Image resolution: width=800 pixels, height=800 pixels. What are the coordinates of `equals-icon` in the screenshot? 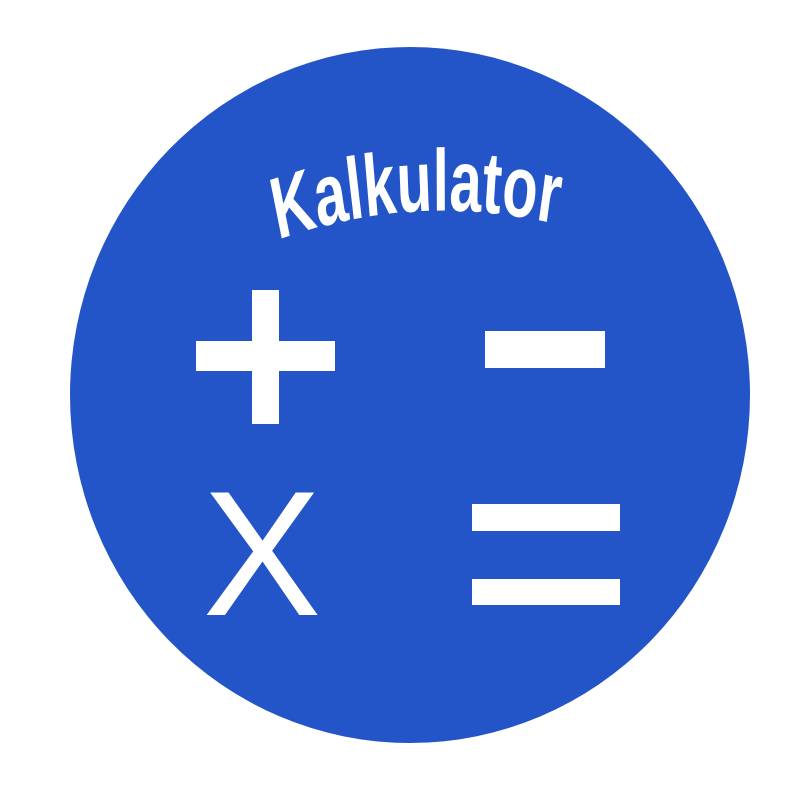 It's located at (546, 554).